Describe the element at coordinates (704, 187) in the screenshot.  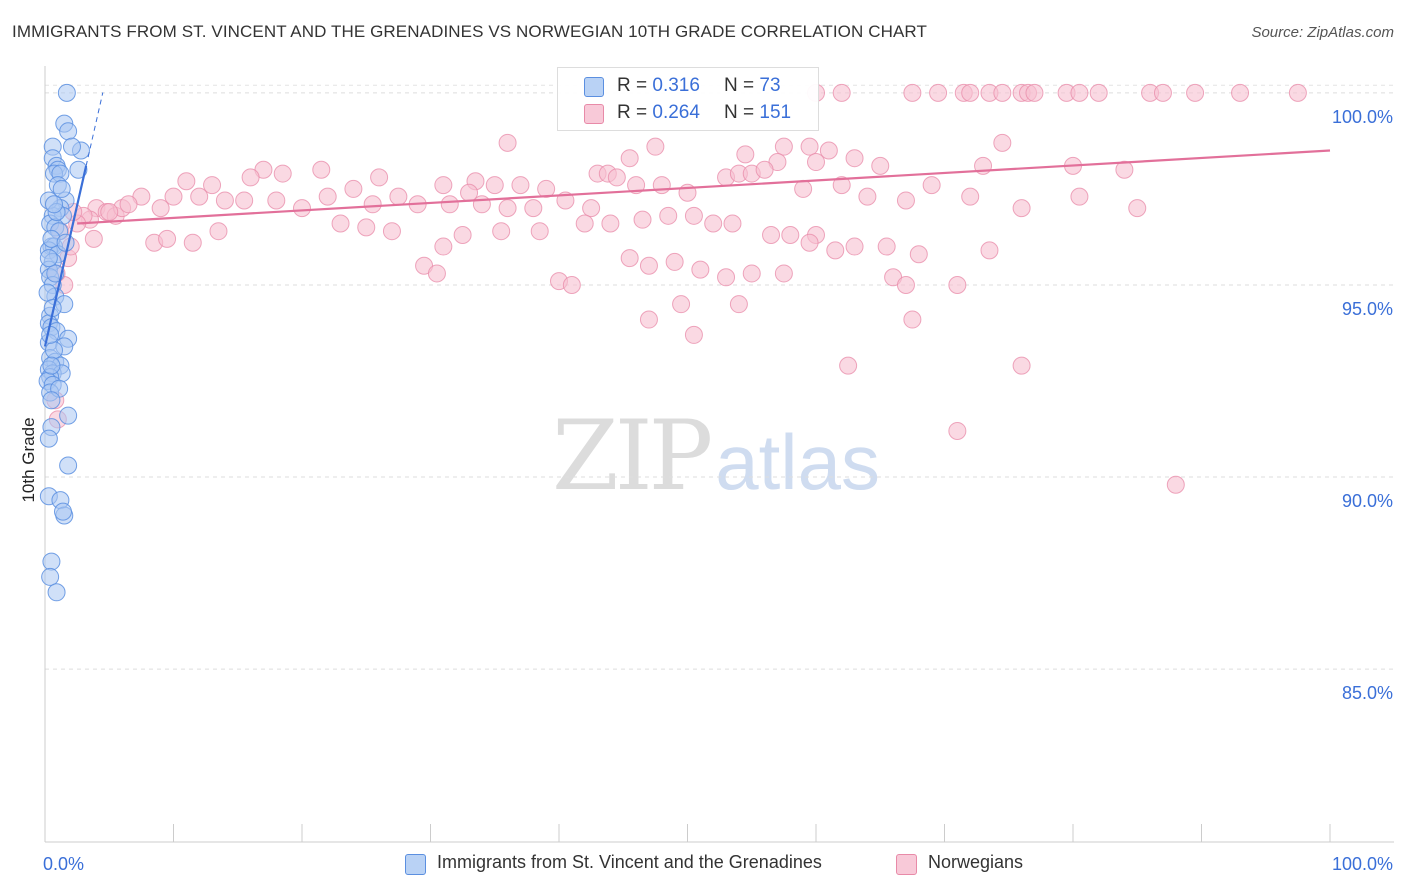
I see `norwegians-trend-line` at that location.